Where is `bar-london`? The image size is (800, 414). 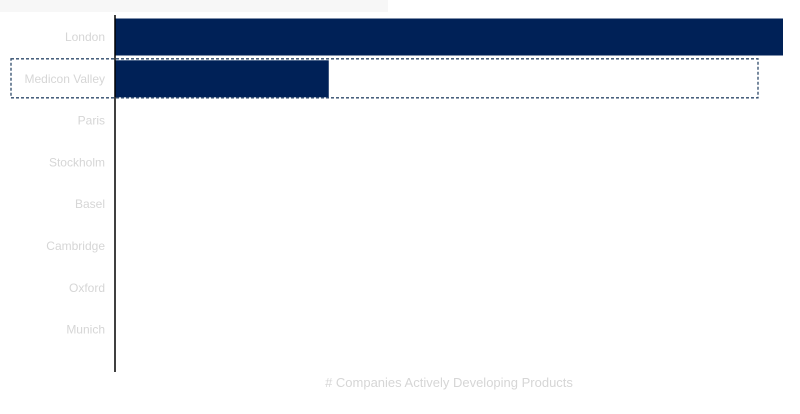 bar-london is located at coordinates (449, 37).